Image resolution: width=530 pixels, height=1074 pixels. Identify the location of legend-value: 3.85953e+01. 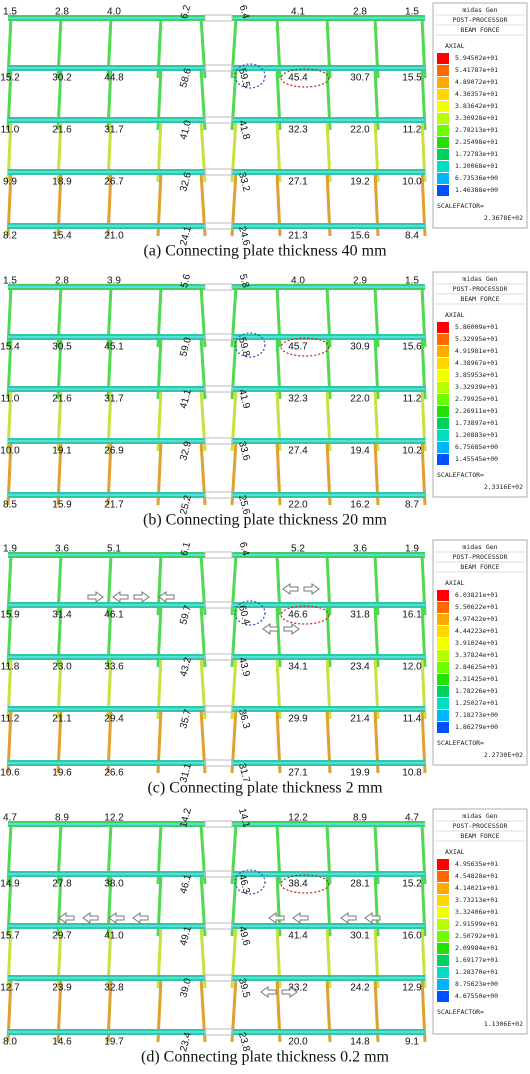
(476, 375).